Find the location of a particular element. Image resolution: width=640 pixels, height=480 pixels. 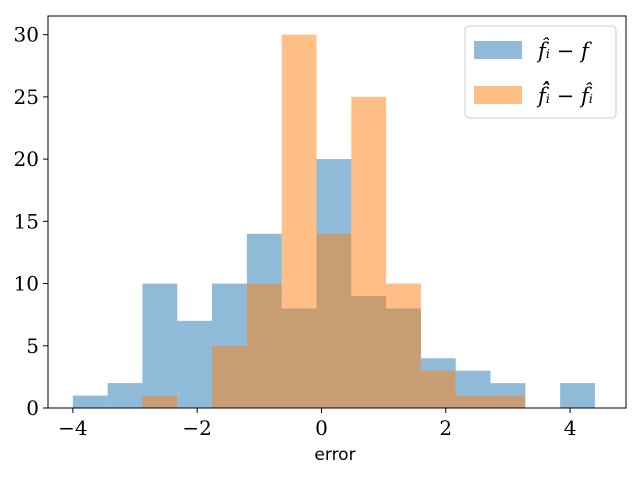

legend-swatch-series2 is located at coordinates (498, 95).